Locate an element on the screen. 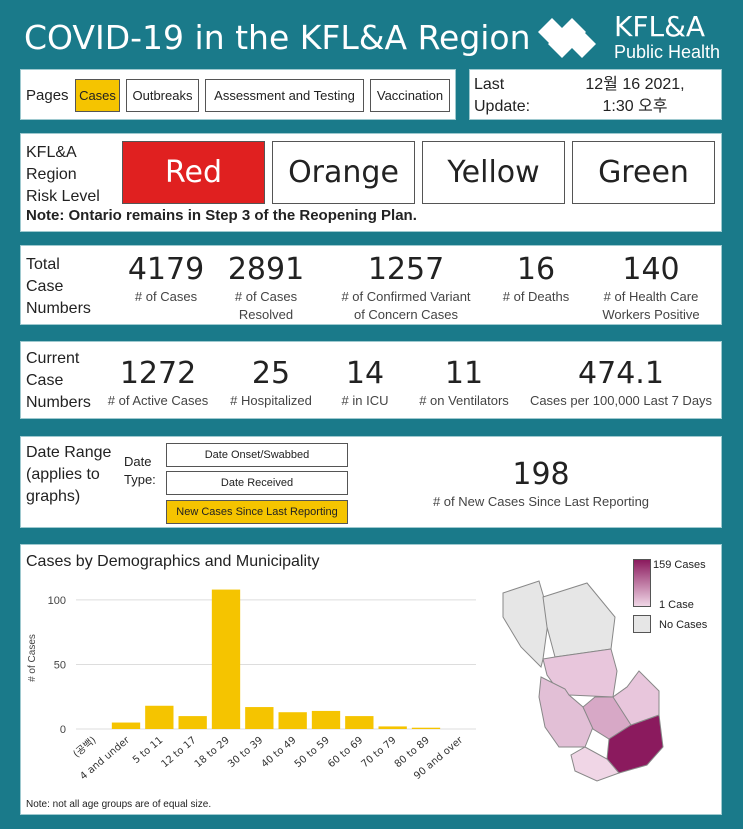 This screenshot has width=743, height=829. page-title: COVID-19 in the KFL&A Region is located at coordinates (277, 37).